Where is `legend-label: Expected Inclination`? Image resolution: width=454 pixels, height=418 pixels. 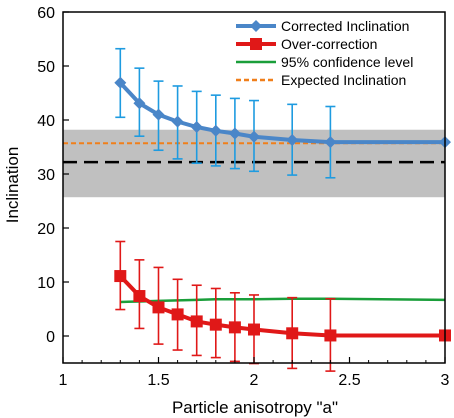
legend-label: Expected Inclination is located at coordinates (343, 80).